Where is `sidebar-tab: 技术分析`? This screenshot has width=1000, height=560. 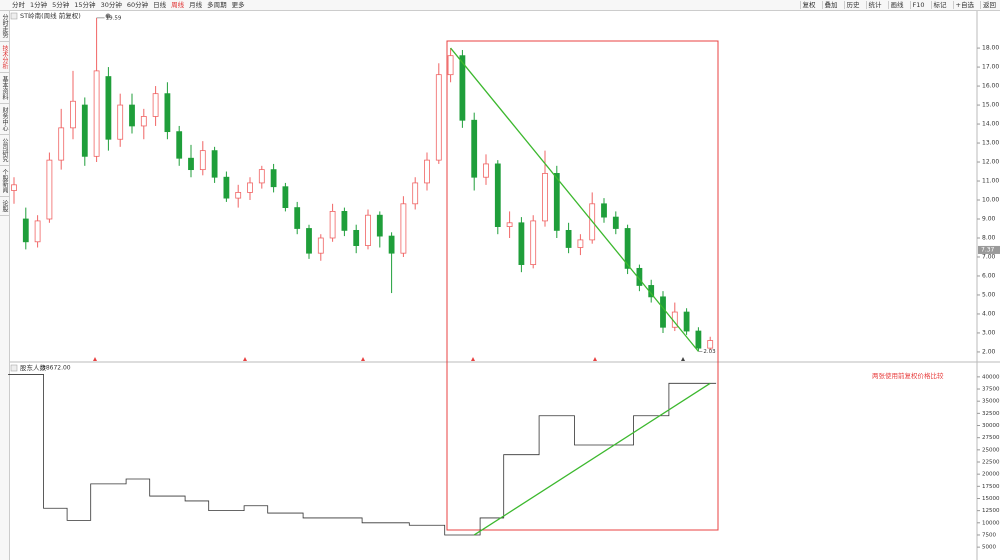 sidebar-tab: 技术分析 is located at coordinates (4, 57).